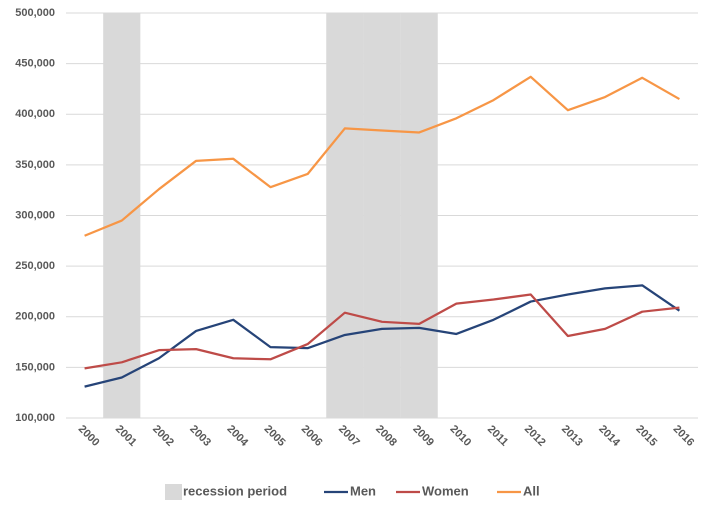 The image size is (701, 505). I want to click on y-tick-label: 100,000, so click(35, 418).